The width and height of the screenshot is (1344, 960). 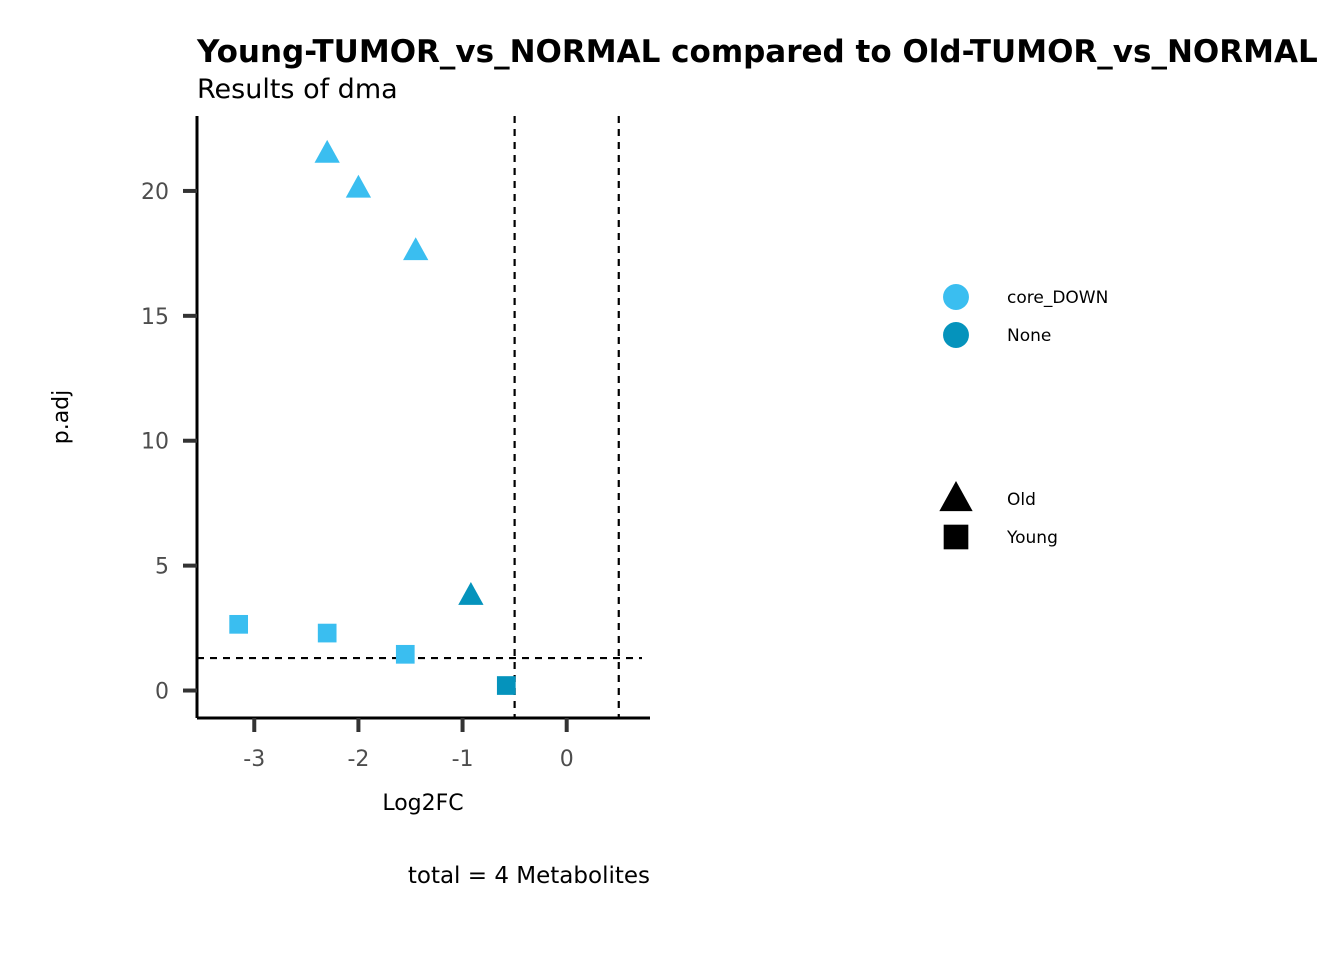 I want to click on y-tick-label-3: 15, so click(x=155, y=317).